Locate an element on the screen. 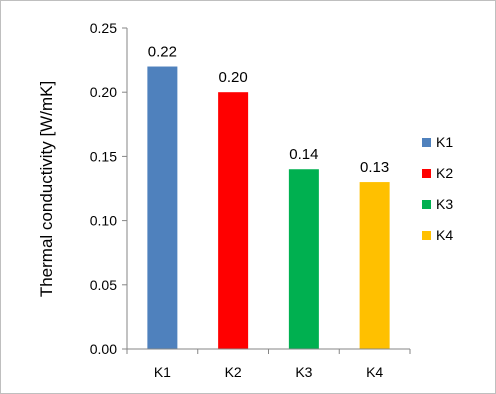 The width and height of the screenshot is (496, 394). y-tick-label: 0.05 is located at coordinates (103, 285).